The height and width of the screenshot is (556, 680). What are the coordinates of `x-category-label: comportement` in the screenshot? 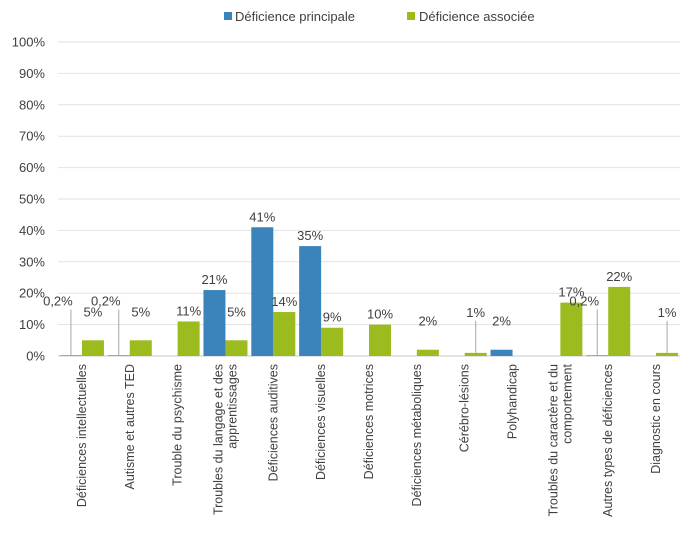 It's located at (567, 403).